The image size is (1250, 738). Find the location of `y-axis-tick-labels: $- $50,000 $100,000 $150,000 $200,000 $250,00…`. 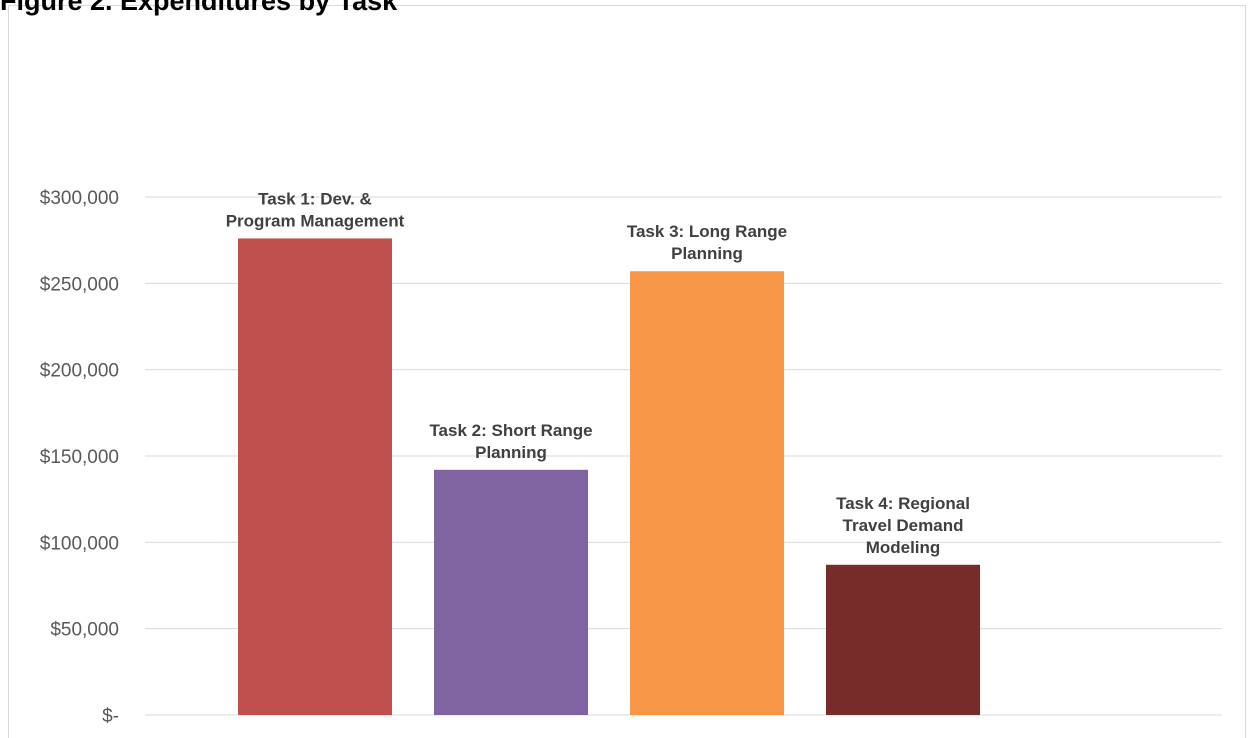

y-axis-tick-labels: $- $50,000 $100,000 $150,000 $200,000 $250,00… is located at coordinates (79, 457).